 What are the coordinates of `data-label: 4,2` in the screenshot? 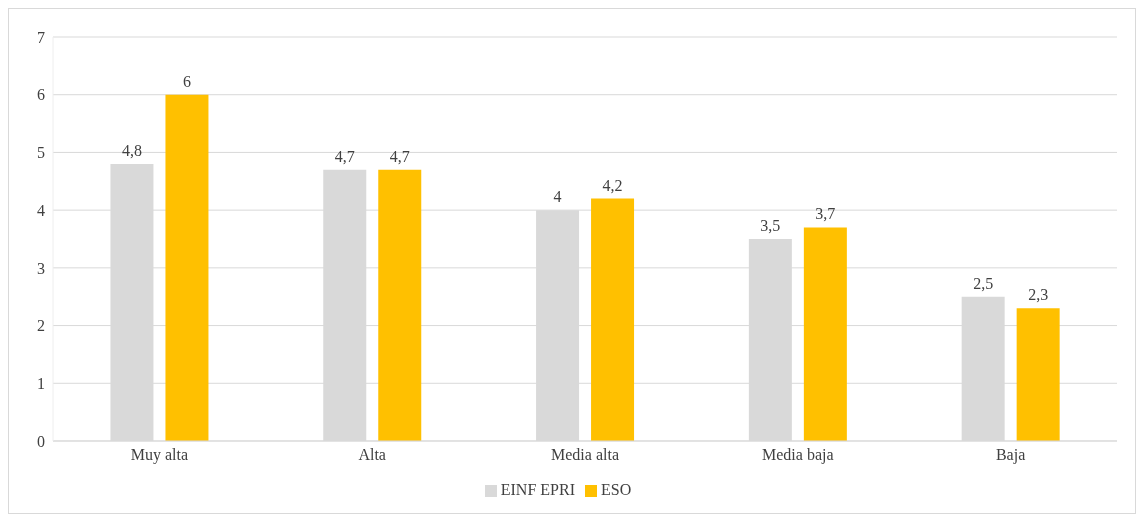 It's located at (612, 185).